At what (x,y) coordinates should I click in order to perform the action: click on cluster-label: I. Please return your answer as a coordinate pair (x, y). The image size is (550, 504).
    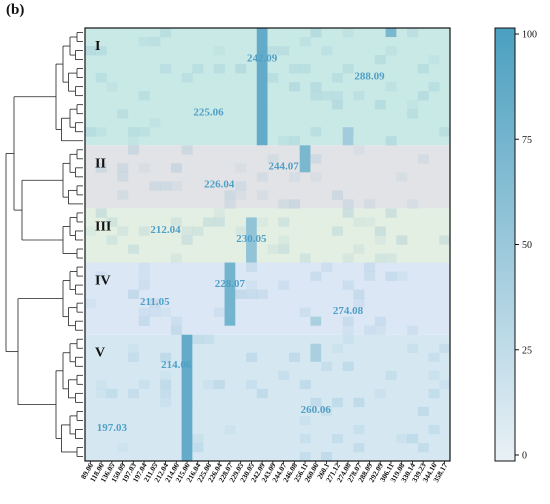
    Looking at the image, I should click on (97, 46).